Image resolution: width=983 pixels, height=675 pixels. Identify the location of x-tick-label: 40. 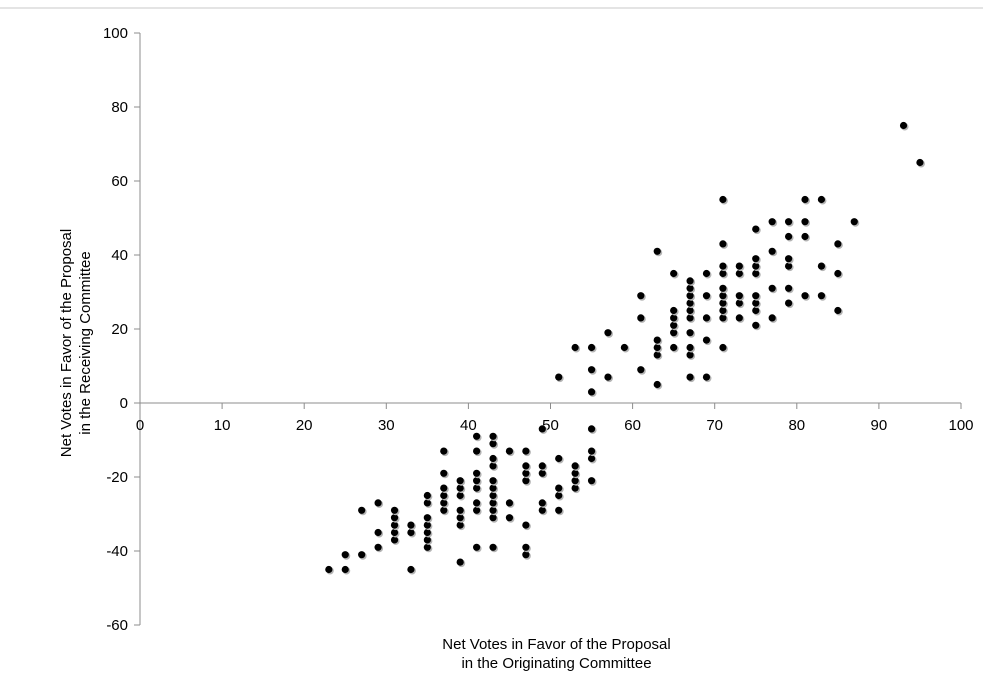
(468, 425).